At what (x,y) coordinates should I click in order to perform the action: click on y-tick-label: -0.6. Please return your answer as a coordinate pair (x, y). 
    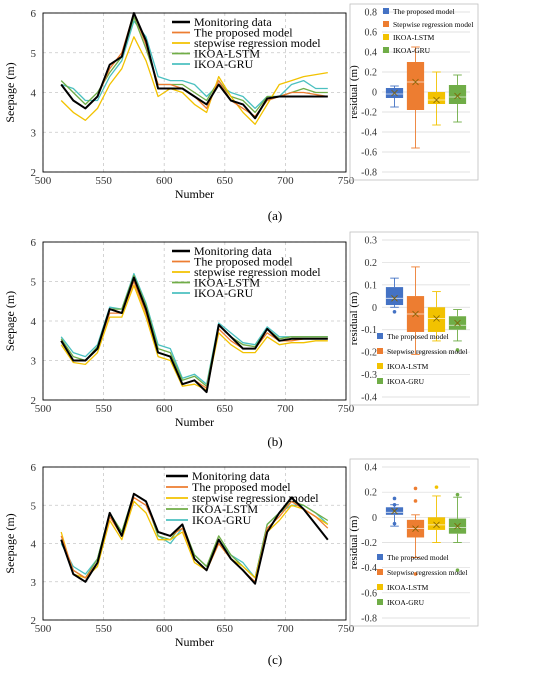
    Looking at the image, I should click on (369, 593).